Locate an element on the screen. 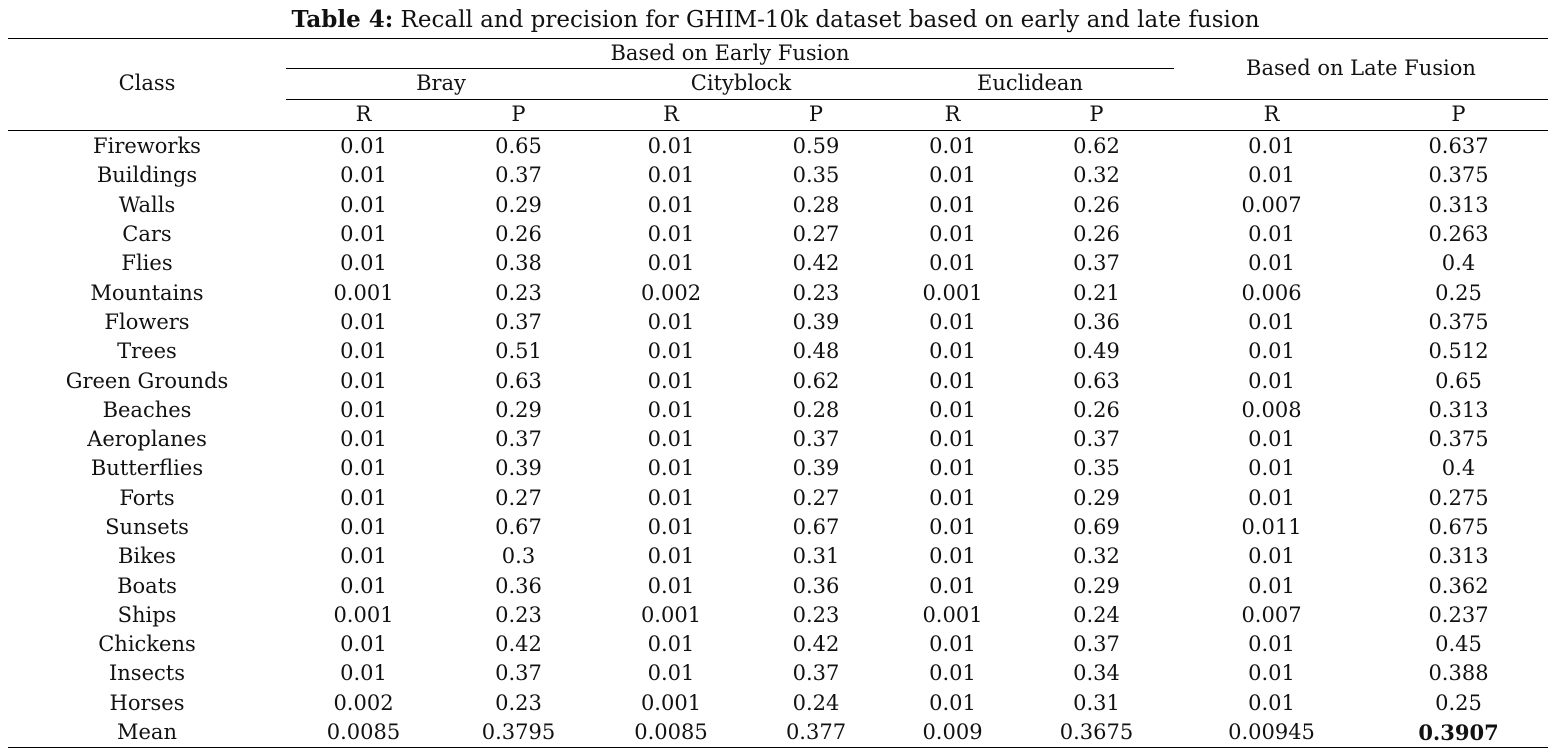  header-cityblock: Cityblock is located at coordinates (741, 83).